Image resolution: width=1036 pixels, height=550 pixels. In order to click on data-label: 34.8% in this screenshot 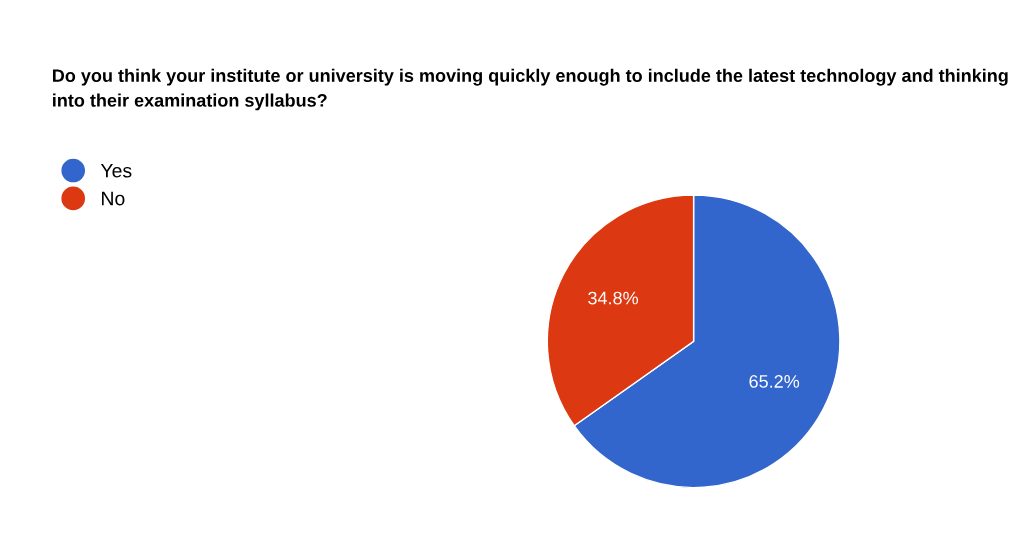, I will do `click(613, 298)`.